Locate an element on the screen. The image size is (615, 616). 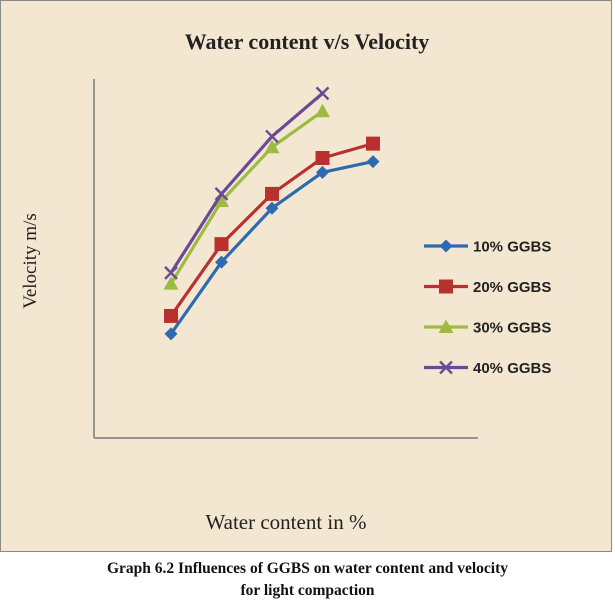
series-line-30pct-ggbs is located at coordinates (246, 197).